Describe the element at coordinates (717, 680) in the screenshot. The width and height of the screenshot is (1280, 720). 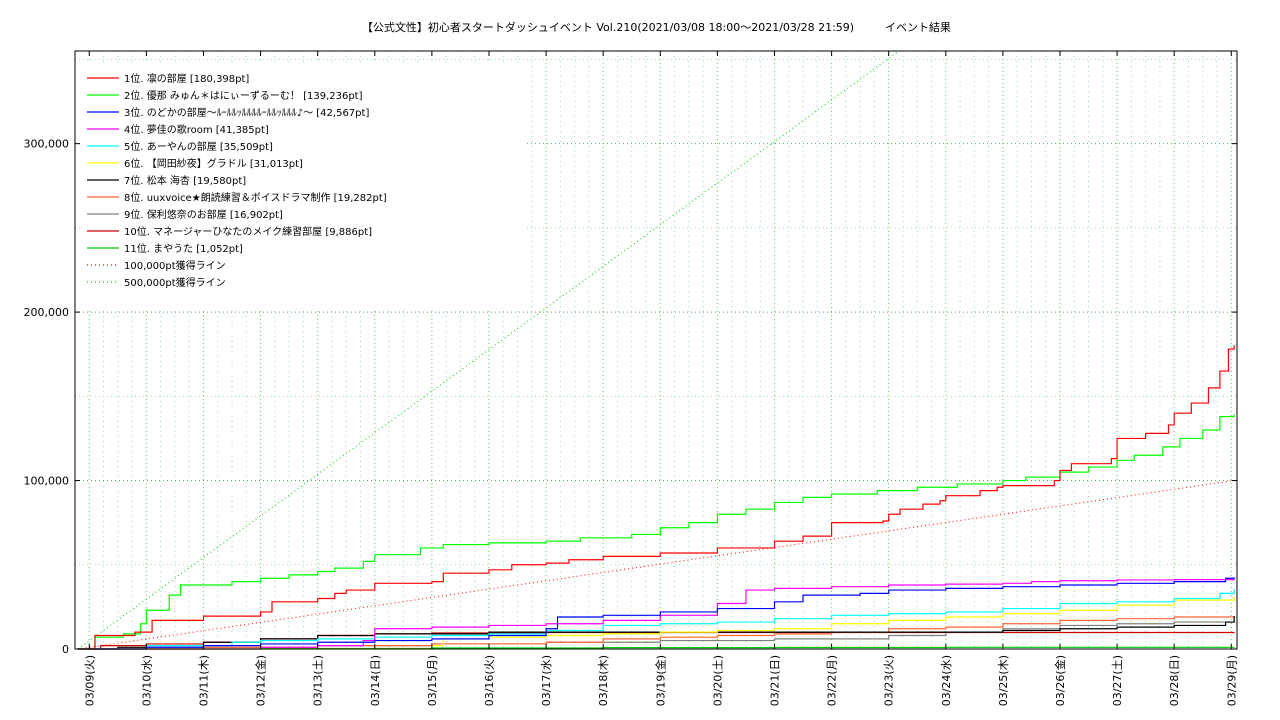
I see `x-tick-label: 03/20(土)` at that location.